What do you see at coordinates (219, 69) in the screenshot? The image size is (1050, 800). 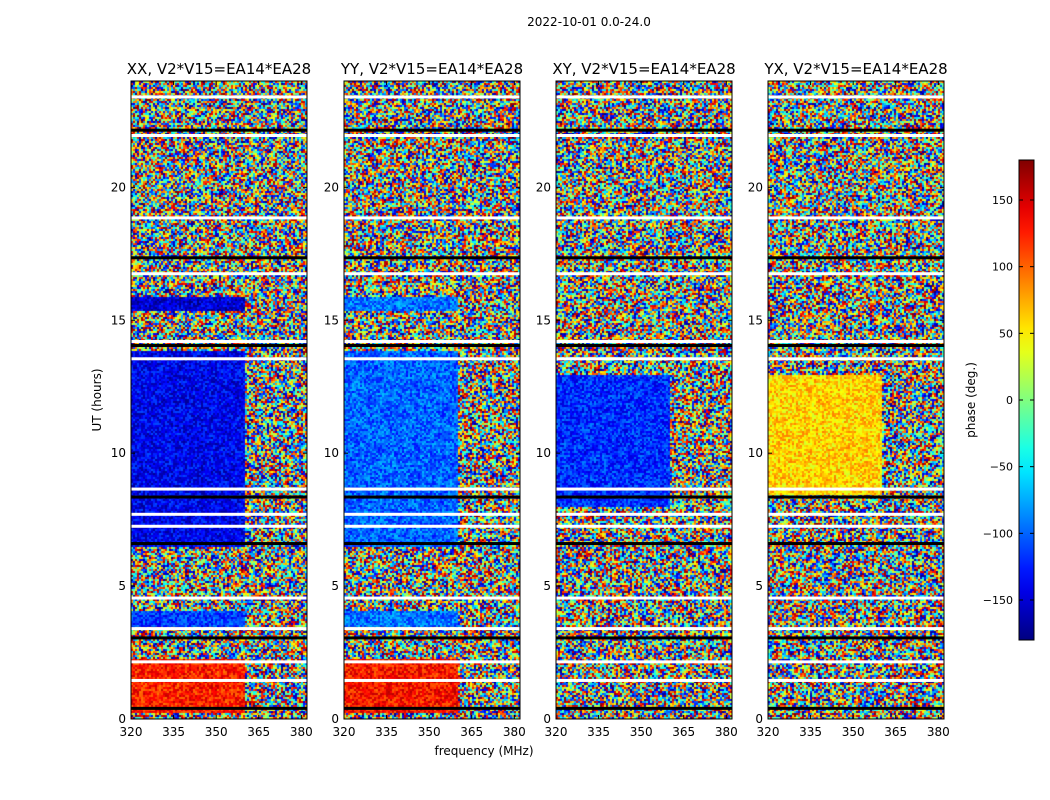 I see `panel-title: XX, V2*V15=EA14*EA28` at bounding box center [219, 69].